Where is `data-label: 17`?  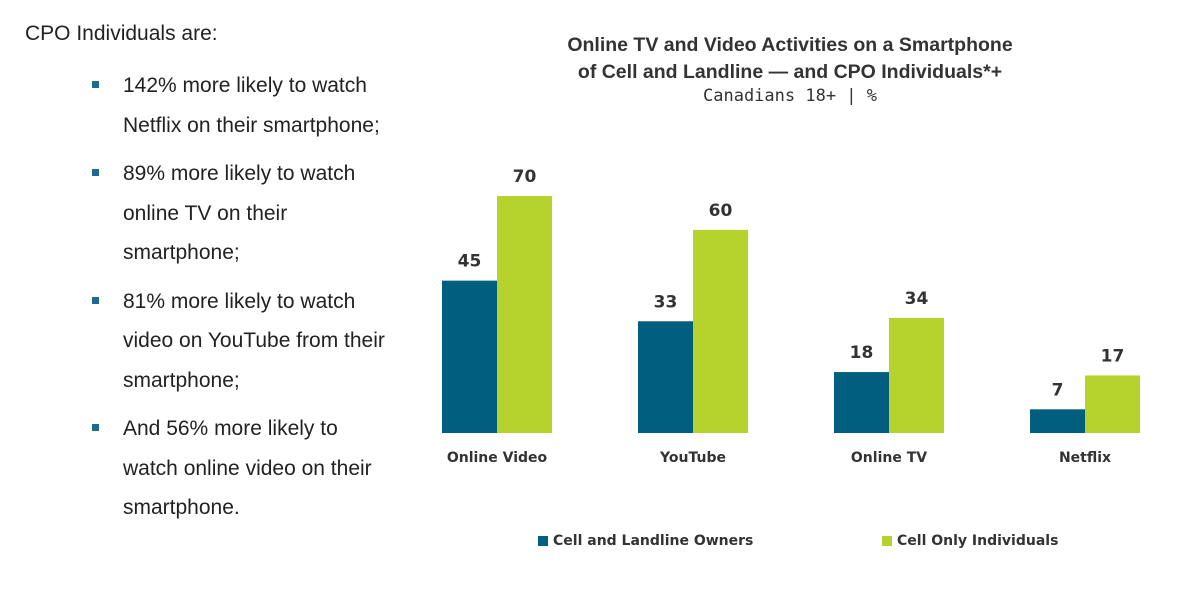 data-label: 17 is located at coordinates (1113, 356).